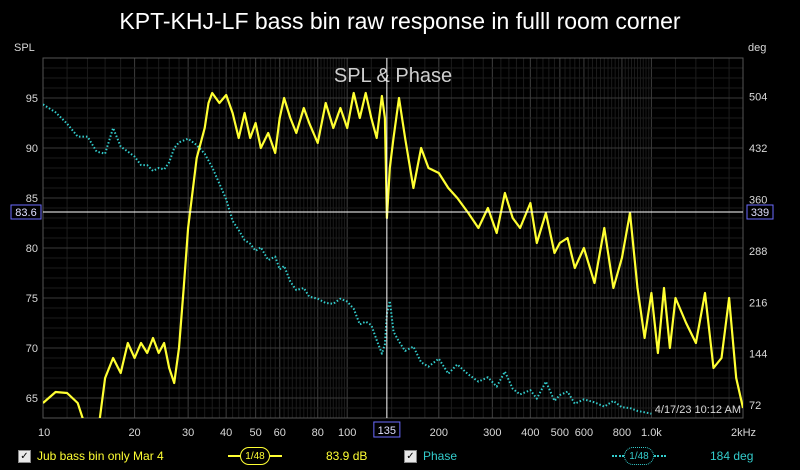 This screenshot has width=800, height=470. What do you see at coordinates (758, 303) in the screenshot?
I see `right-tick-label: 216` at bounding box center [758, 303].